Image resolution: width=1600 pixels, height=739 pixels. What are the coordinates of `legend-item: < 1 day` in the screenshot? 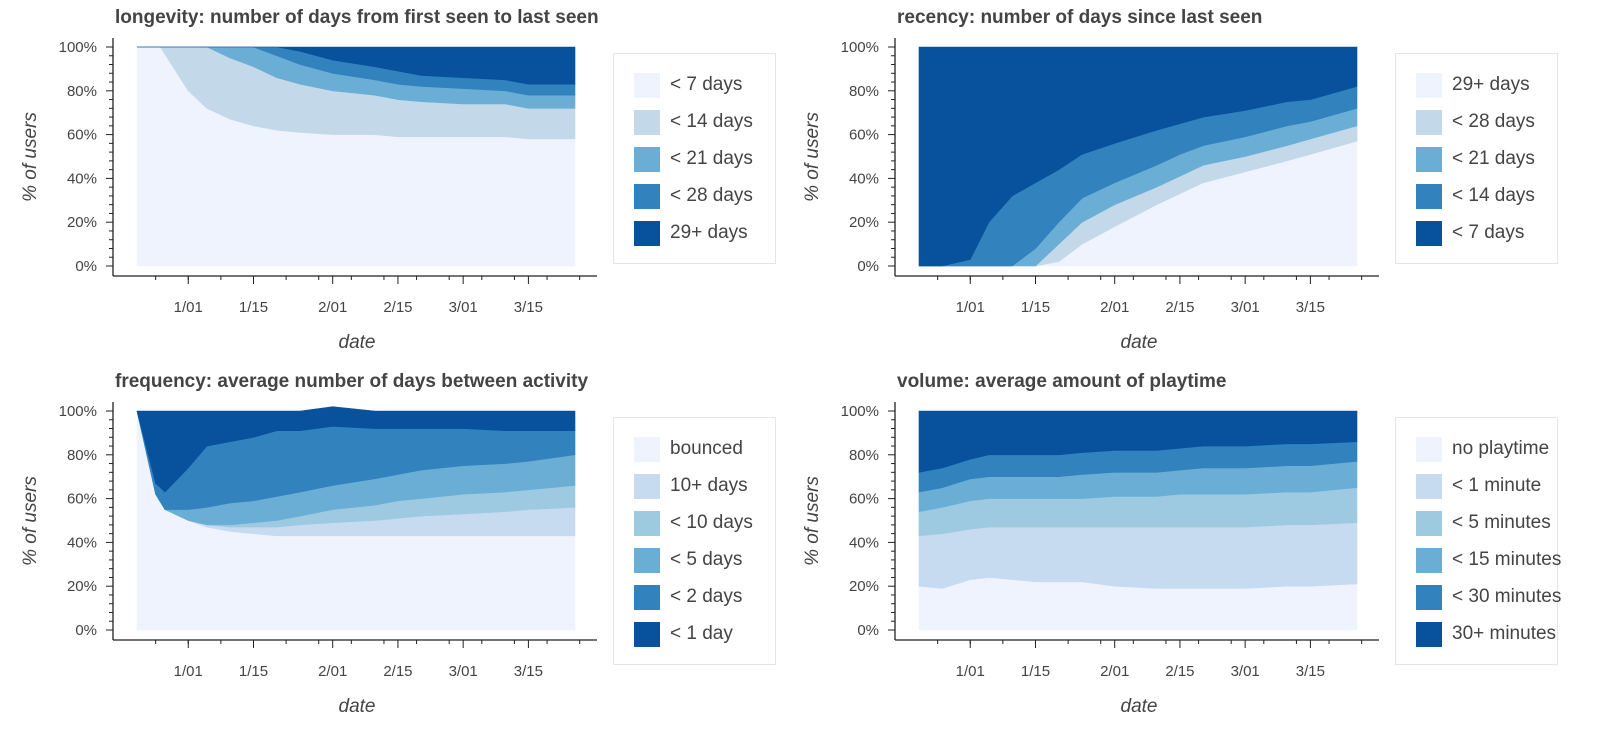 It's located at (694, 634).